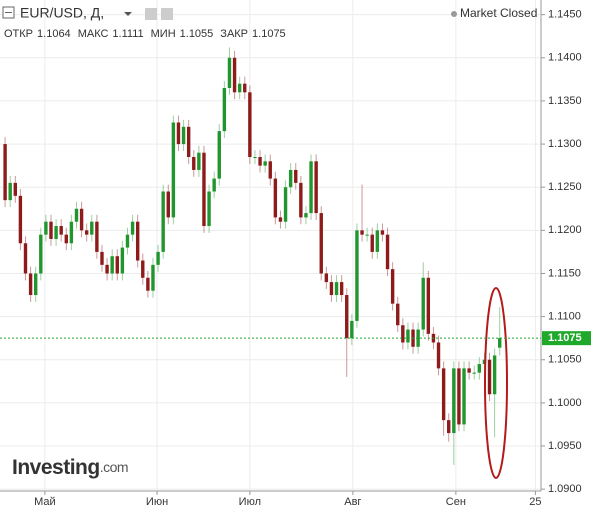 This screenshot has width=591, height=509. Describe the element at coordinates (127, 34) in the screenshot. I see `ohlc-value: 1.1111` at that location.